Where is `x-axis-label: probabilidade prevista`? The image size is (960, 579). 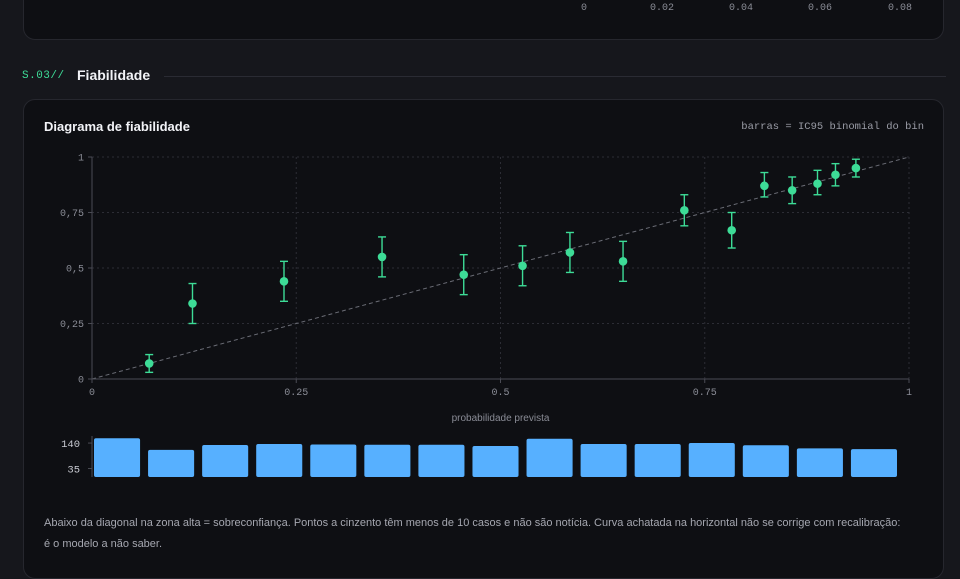
x-axis-label: probabilidade prevista is located at coordinates (501, 418).